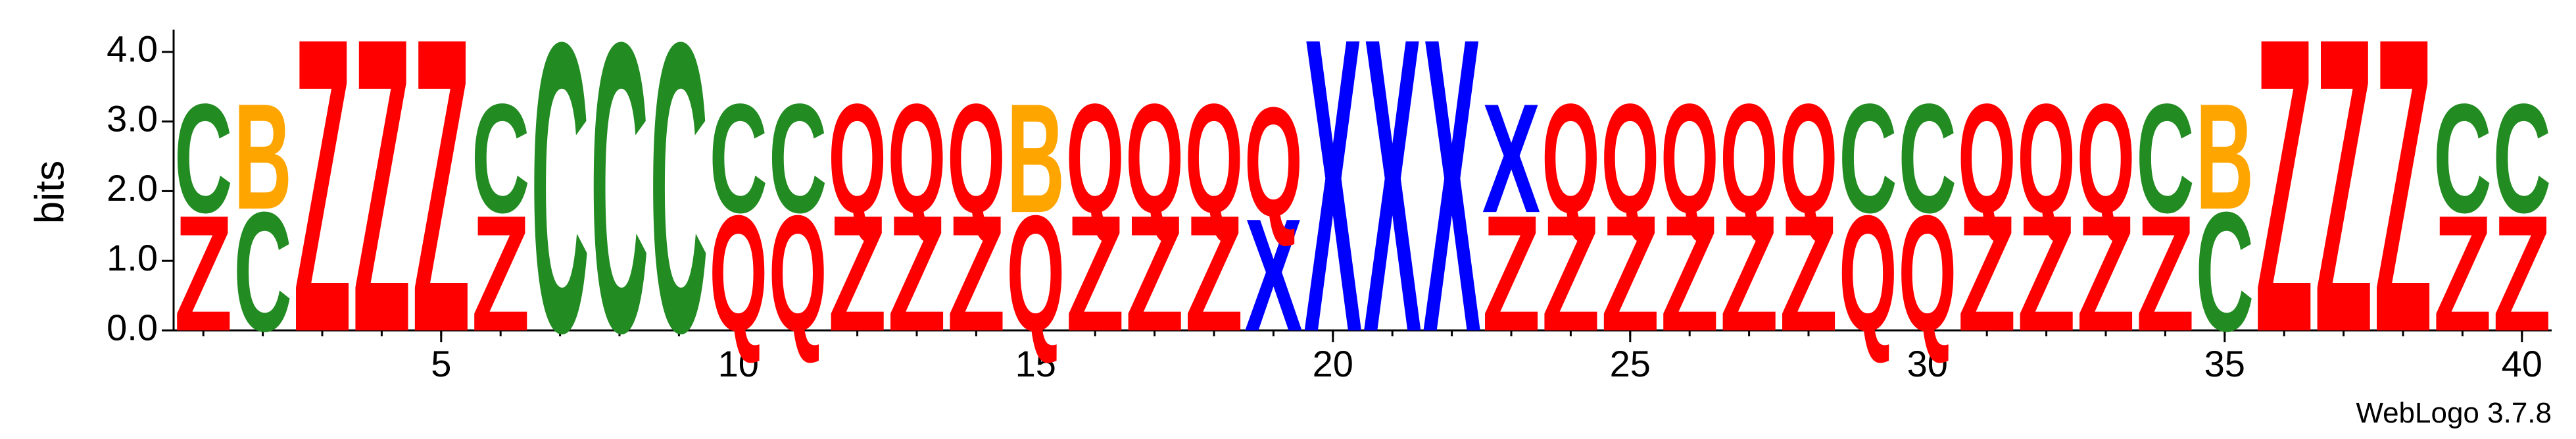 This screenshot has height=439, width=2576. Describe the element at coordinates (132, 327) in the screenshot. I see `y-tick-label: 0.0` at that location.